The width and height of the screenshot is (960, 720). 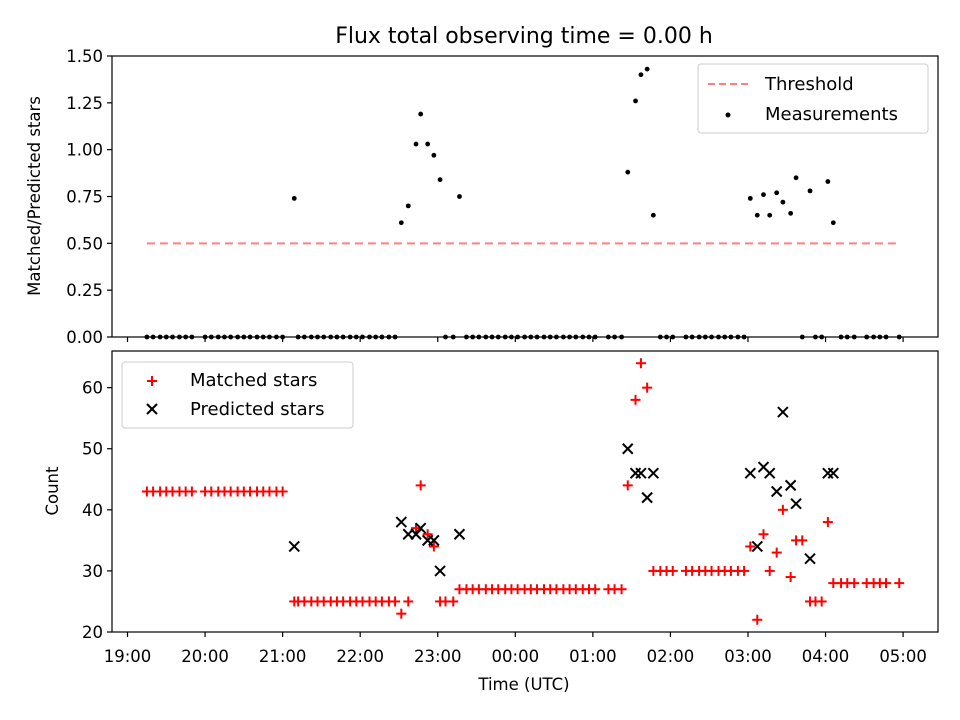 I want to click on top-x-ticks, so click(x=515, y=339).